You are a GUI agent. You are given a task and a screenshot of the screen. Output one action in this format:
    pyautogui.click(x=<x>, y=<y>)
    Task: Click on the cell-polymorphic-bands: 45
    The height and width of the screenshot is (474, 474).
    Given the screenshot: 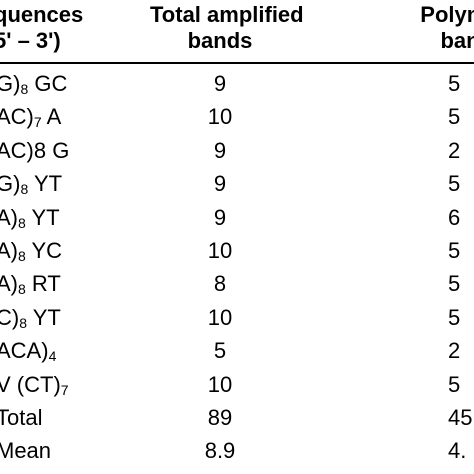 What is the action you would take?
    pyautogui.click(x=460, y=417)
    